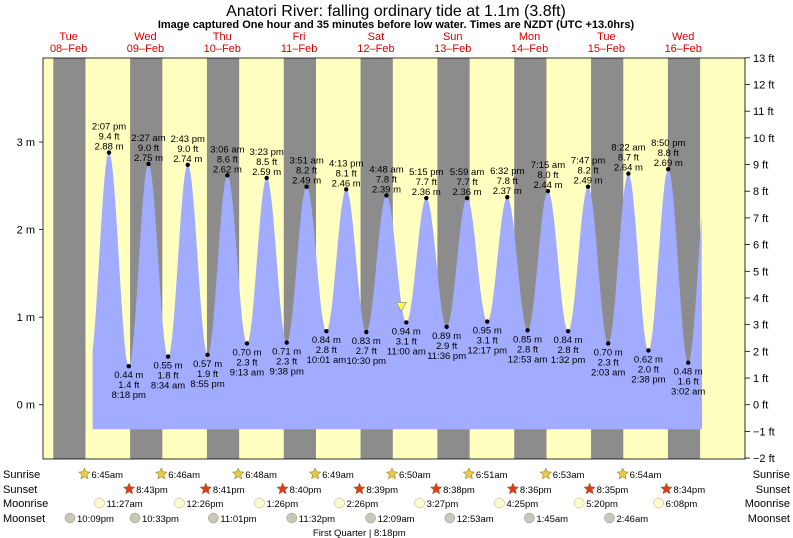 Image resolution: width=793 pixels, height=538 pixels. Describe the element at coordinates (769, 519) in the screenshot. I see `moonset-row-label-right: Moonset` at that location.